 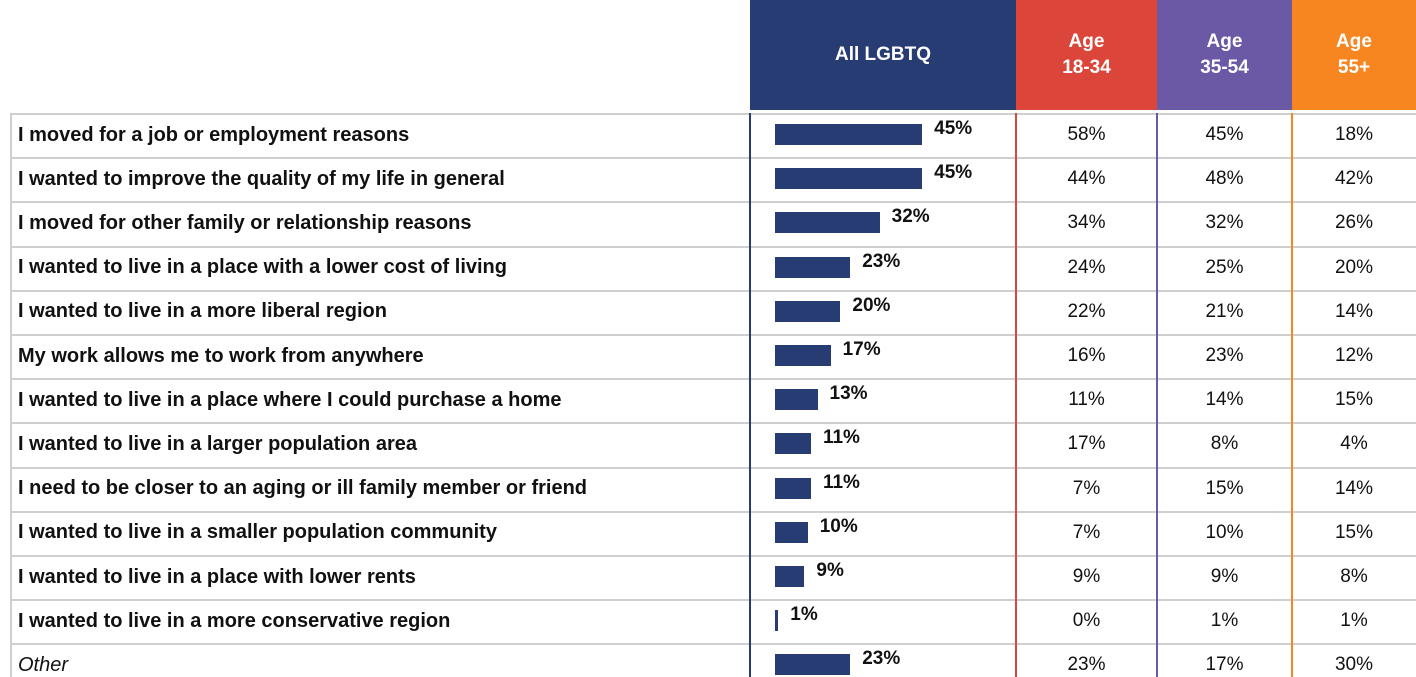 I want to click on header-text: Age 18-34, so click(x=1086, y=54).